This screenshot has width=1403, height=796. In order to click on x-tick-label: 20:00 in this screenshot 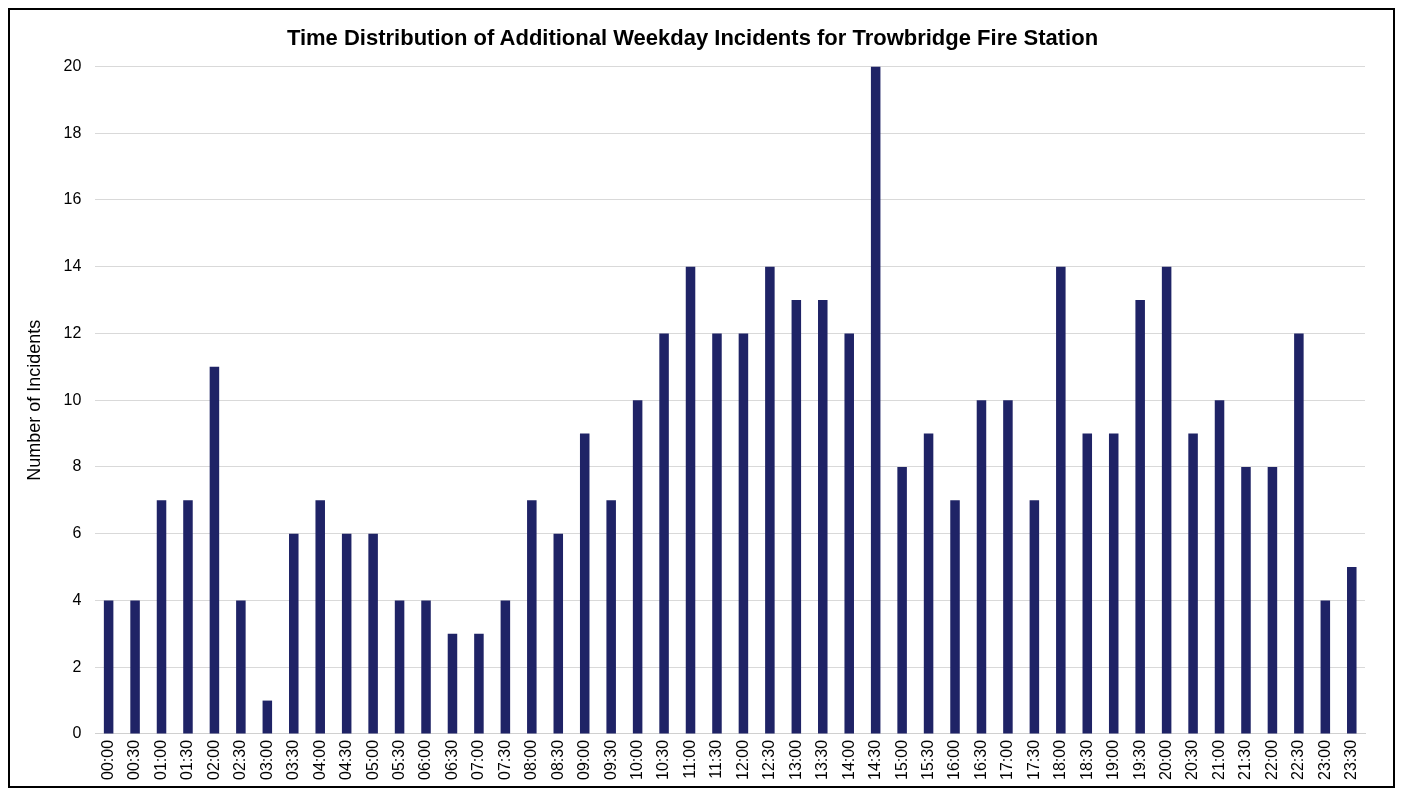, I will do `click(1166, 760)`.